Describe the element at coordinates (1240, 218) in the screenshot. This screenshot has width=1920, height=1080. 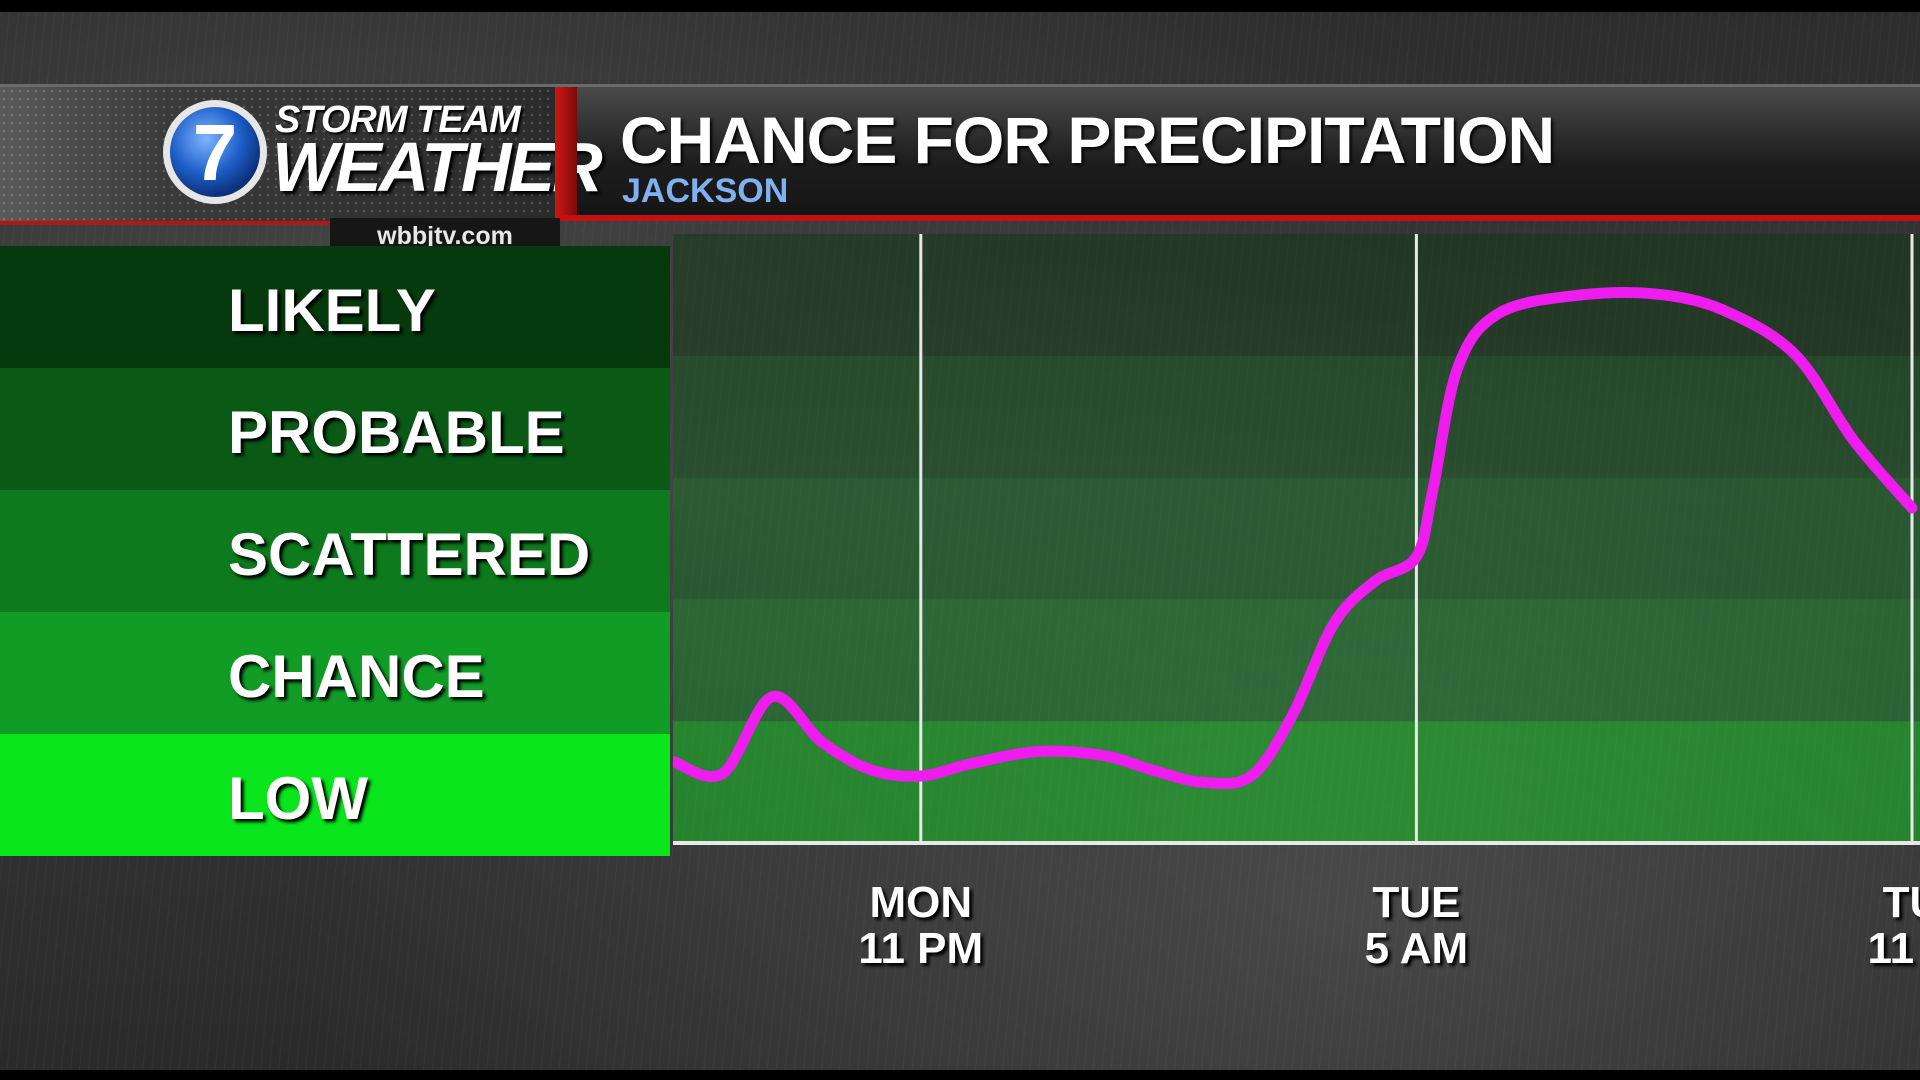
I see `header-red-underline` at that location.